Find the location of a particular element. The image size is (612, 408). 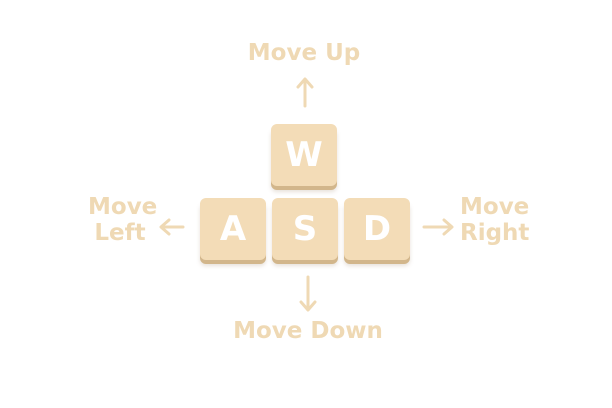

d-key-label: D is located at coordinates (377, 229).